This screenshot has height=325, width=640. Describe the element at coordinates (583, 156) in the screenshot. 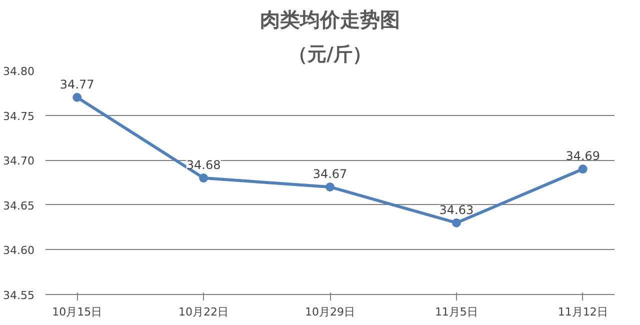

I see `data-label: 34.69` at that location.